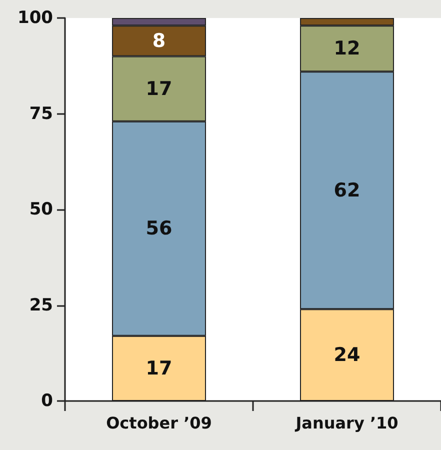 The height and width of the screenshot is (450, 441). Describe the element at coordinates (41, 210) in the screenshot. I see `y-tick-label: 50` at that location.